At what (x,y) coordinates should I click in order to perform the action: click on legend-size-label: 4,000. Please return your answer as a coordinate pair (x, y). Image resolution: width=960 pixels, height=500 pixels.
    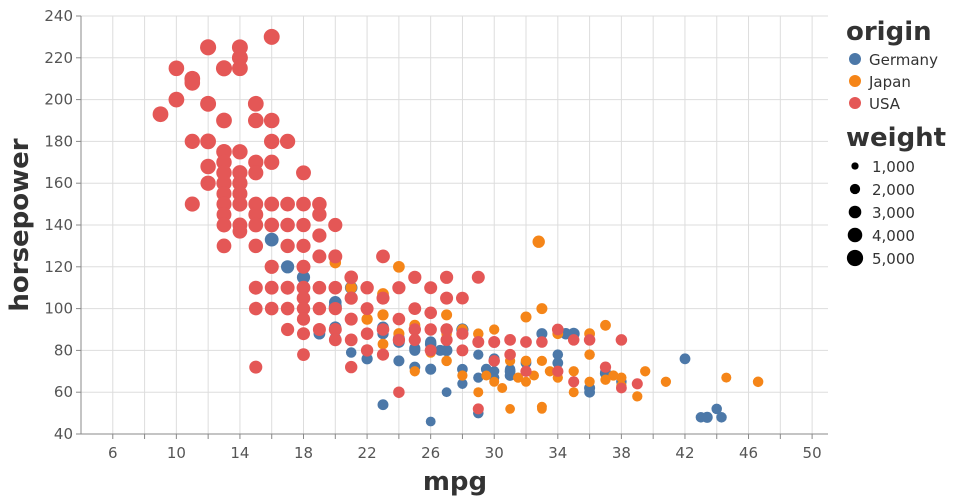
    Looking at the image, I should click on (893, 236).